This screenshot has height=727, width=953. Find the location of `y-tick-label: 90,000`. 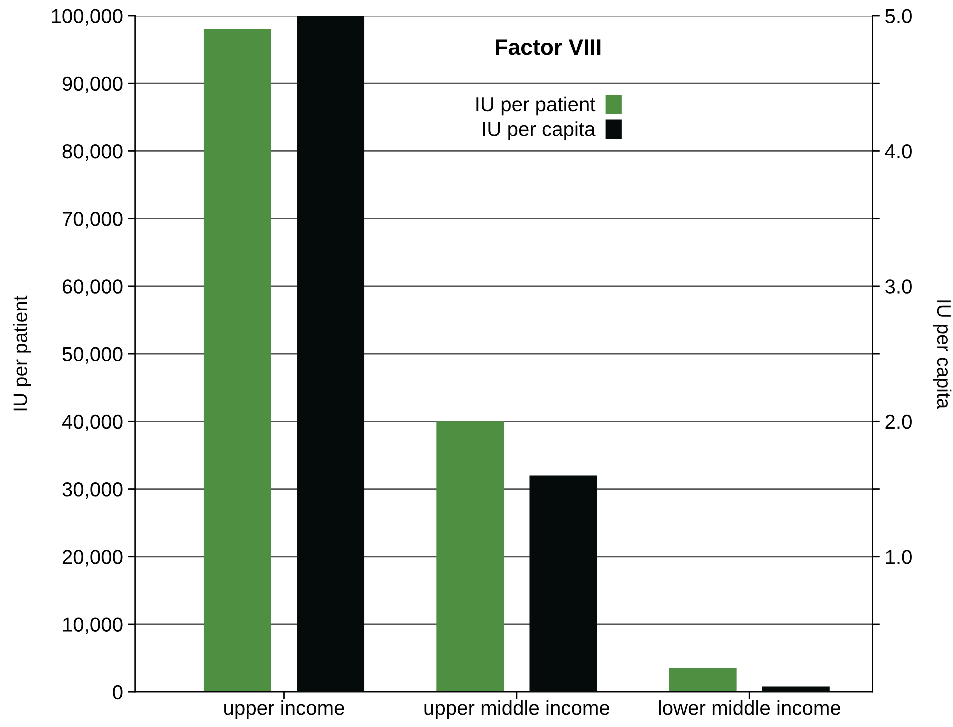

y-tick-label: 90,000 is located at coordinates (92, 85).